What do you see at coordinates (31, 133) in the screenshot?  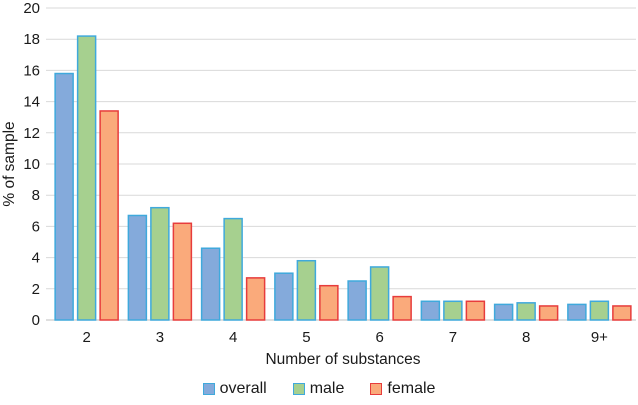 I see `y-tick-label-12: 12` at bounding box center [31, 133].